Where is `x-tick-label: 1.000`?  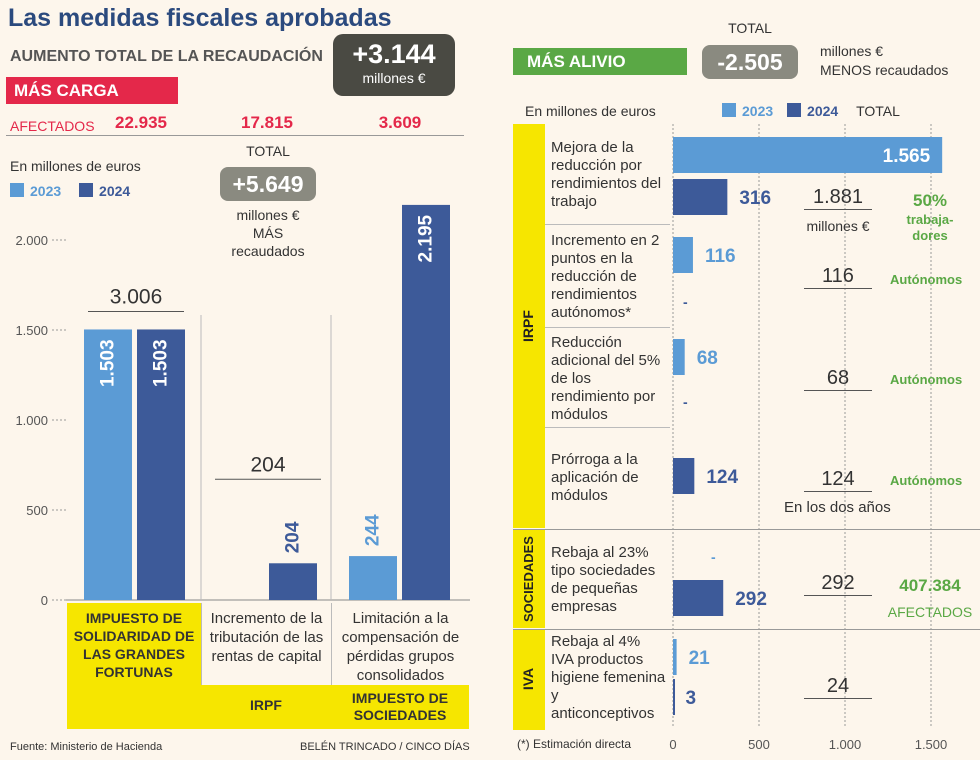
x-tick-label: 1.000 is located at coordinates (845, 744).